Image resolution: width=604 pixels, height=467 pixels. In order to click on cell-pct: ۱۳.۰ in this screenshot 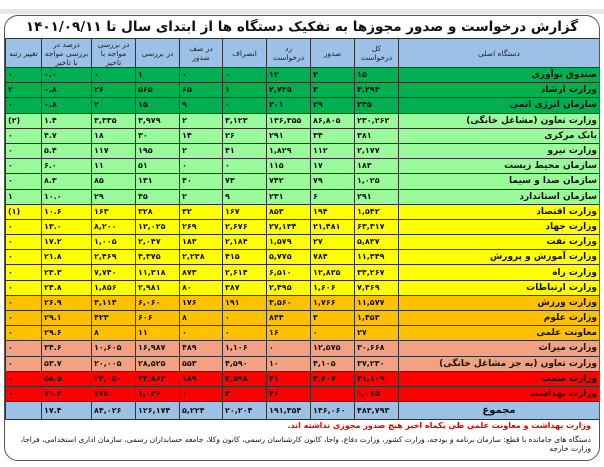, I will do `click(66, 227)`.